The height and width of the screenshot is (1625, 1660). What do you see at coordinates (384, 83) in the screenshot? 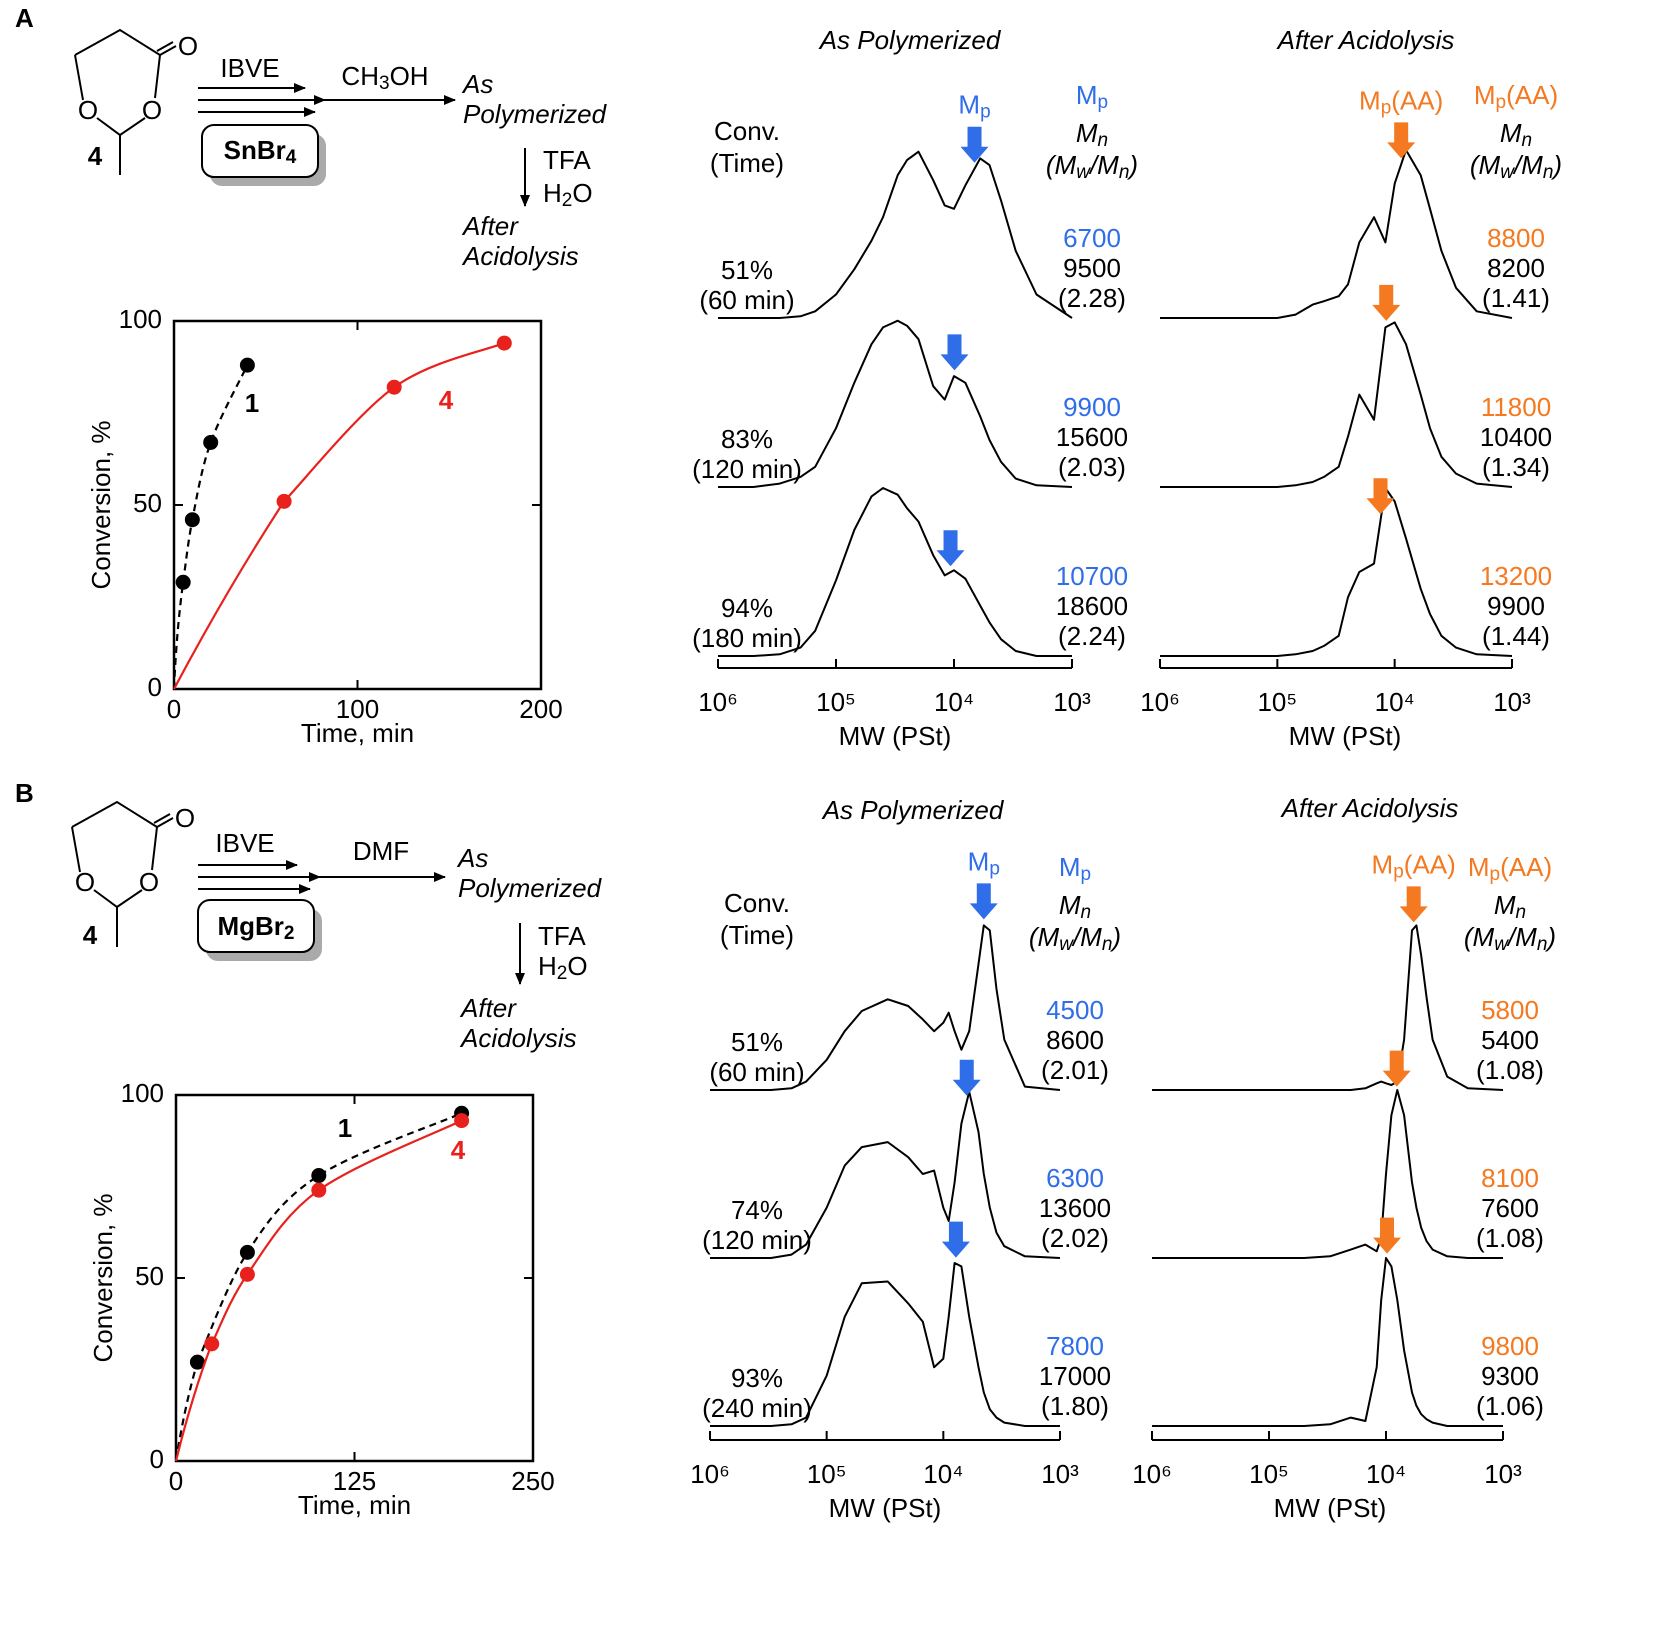
I see `text-part: 3` at bounding box center [384, 83].